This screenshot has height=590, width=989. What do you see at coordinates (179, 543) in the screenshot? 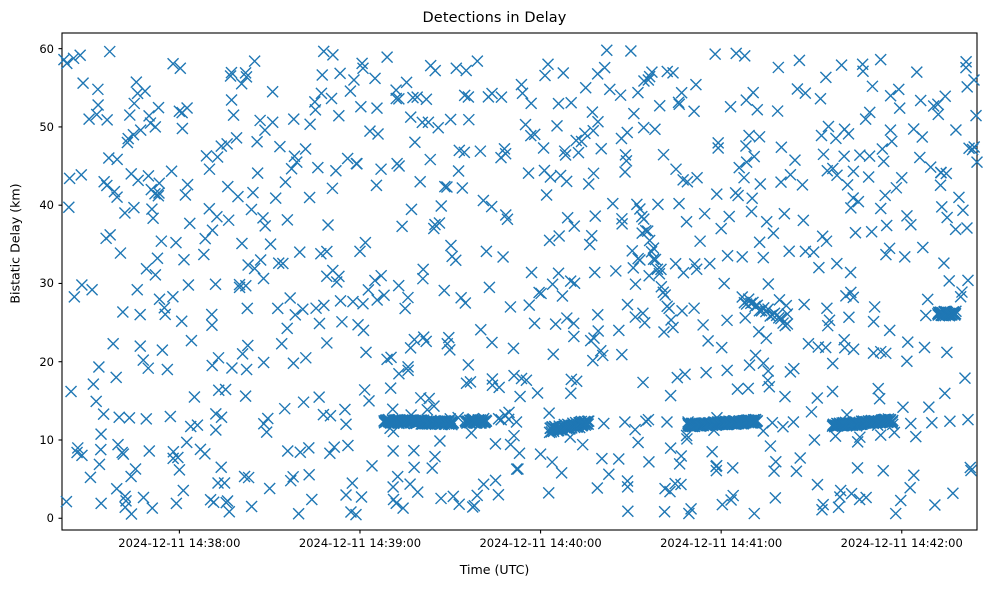
I see `x-tick-label: 2024-12-11 14:38:00` at bounding box center [179, 543].